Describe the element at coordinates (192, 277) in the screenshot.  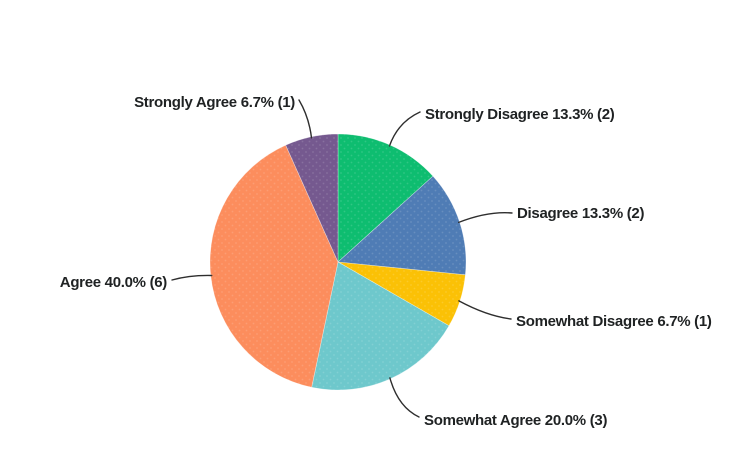
I see `leader-line-agree` at that location.